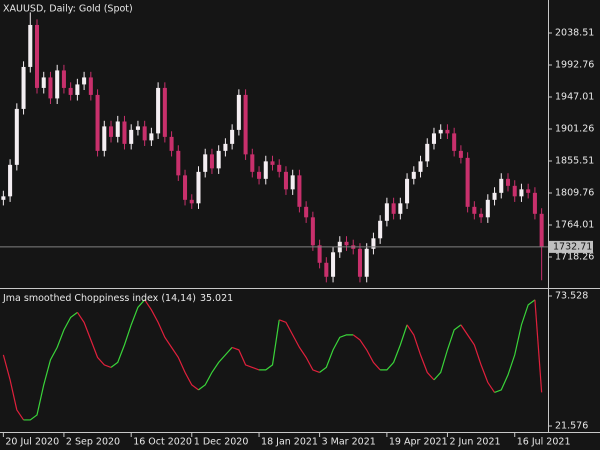  Describe the element at coordinates (574, 97) in the screenshot. I see `y-tick-label: 1947.01` at that location.